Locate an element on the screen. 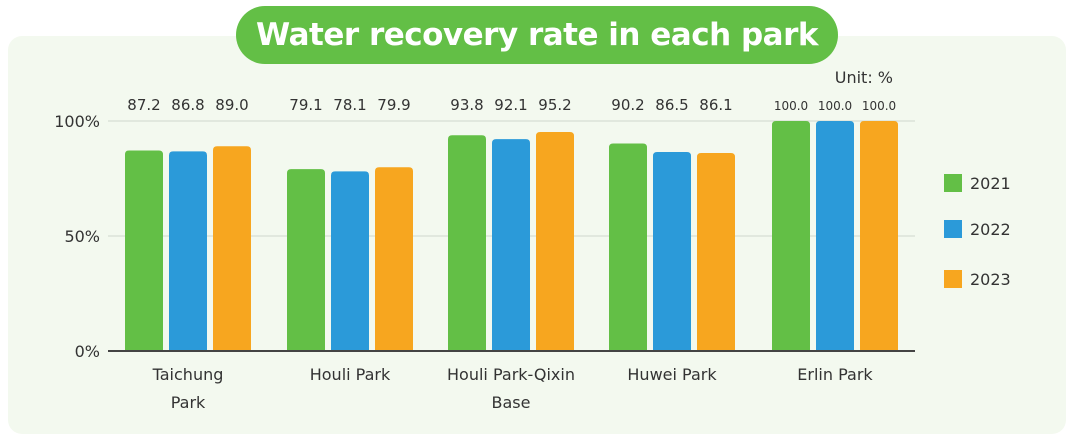  data-label: 86.8 is located at coordinates (187, 105).